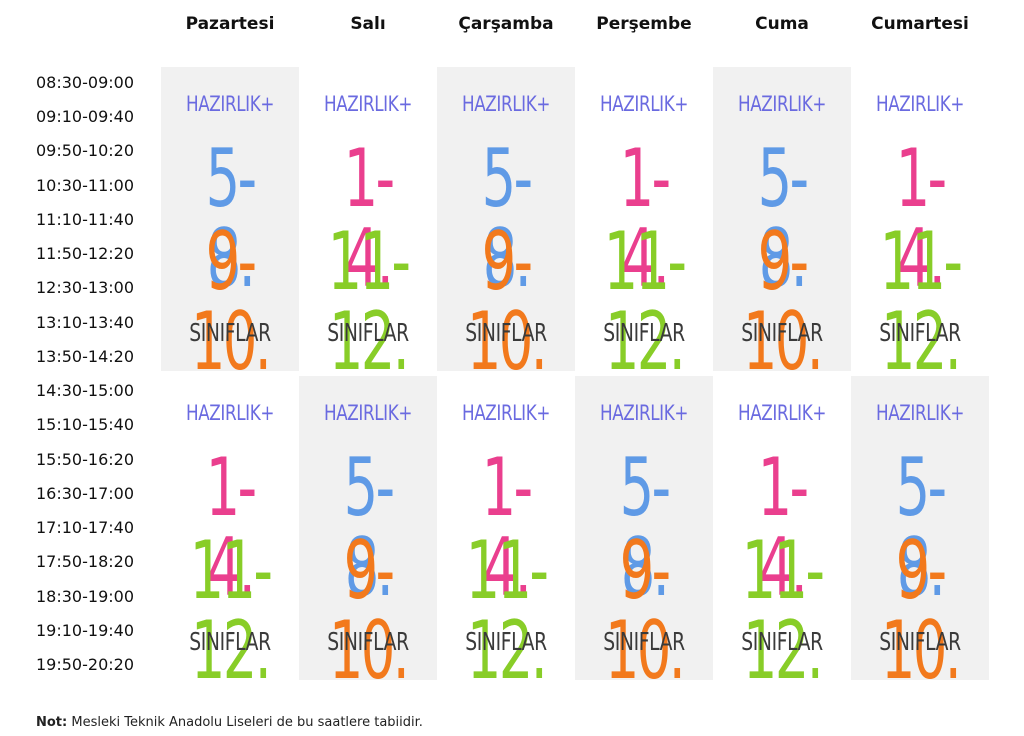 Image resolution: width=1024 pixels, height=736 pixels. What do you see at coordinates (920, 24) in the screenshot?
I see `day-header-cumartesi: Cumartesi` at bounding box center [920, 24].